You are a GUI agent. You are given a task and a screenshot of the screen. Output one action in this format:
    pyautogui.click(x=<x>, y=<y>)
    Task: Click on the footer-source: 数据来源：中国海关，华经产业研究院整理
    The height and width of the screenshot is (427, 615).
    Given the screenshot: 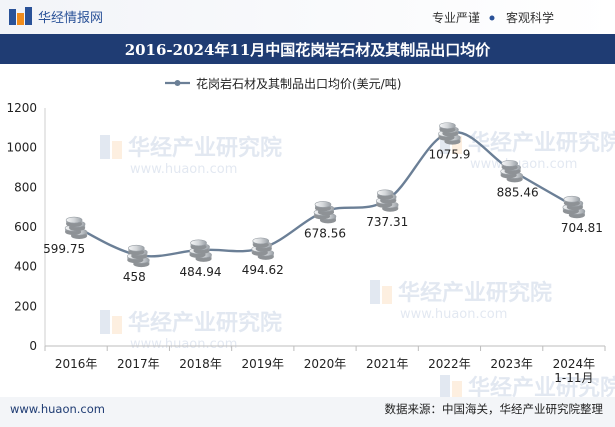 What is the action you would take?
    pyautogui.click(x=494, y=409)
    